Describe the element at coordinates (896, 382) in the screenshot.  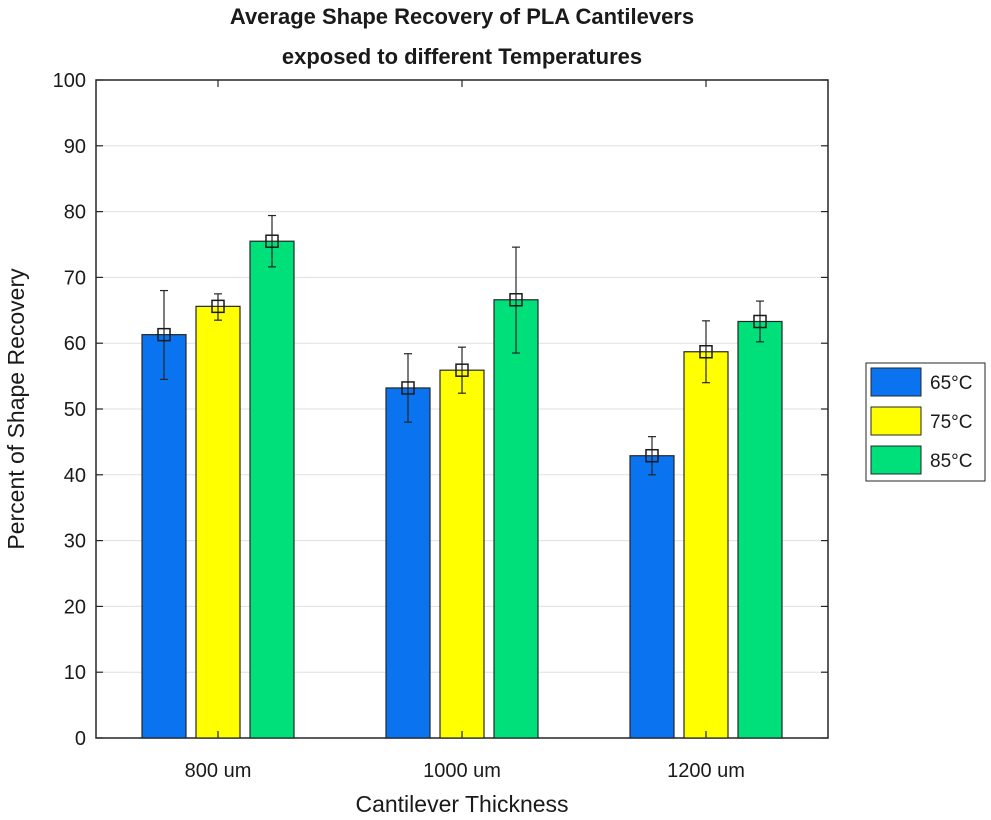
I see `legend-swatch-65c` at that location.